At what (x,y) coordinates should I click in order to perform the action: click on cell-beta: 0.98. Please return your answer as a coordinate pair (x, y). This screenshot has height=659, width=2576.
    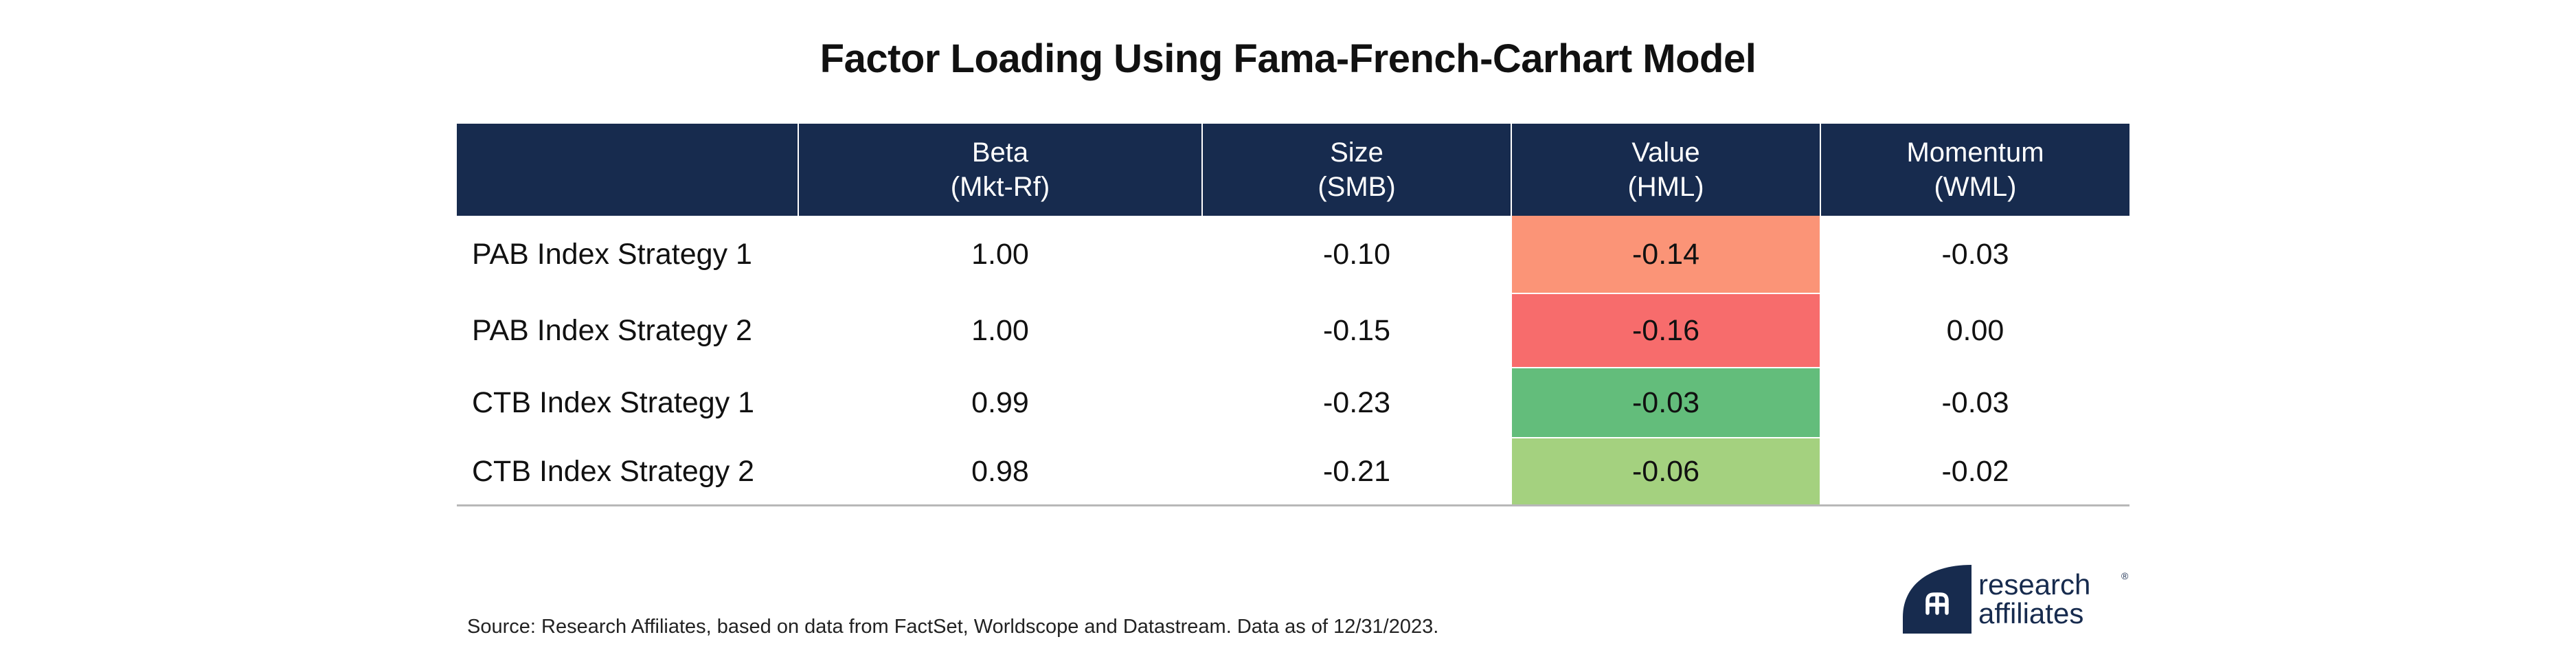
    Looking at the image, I should click on (1000, 472).